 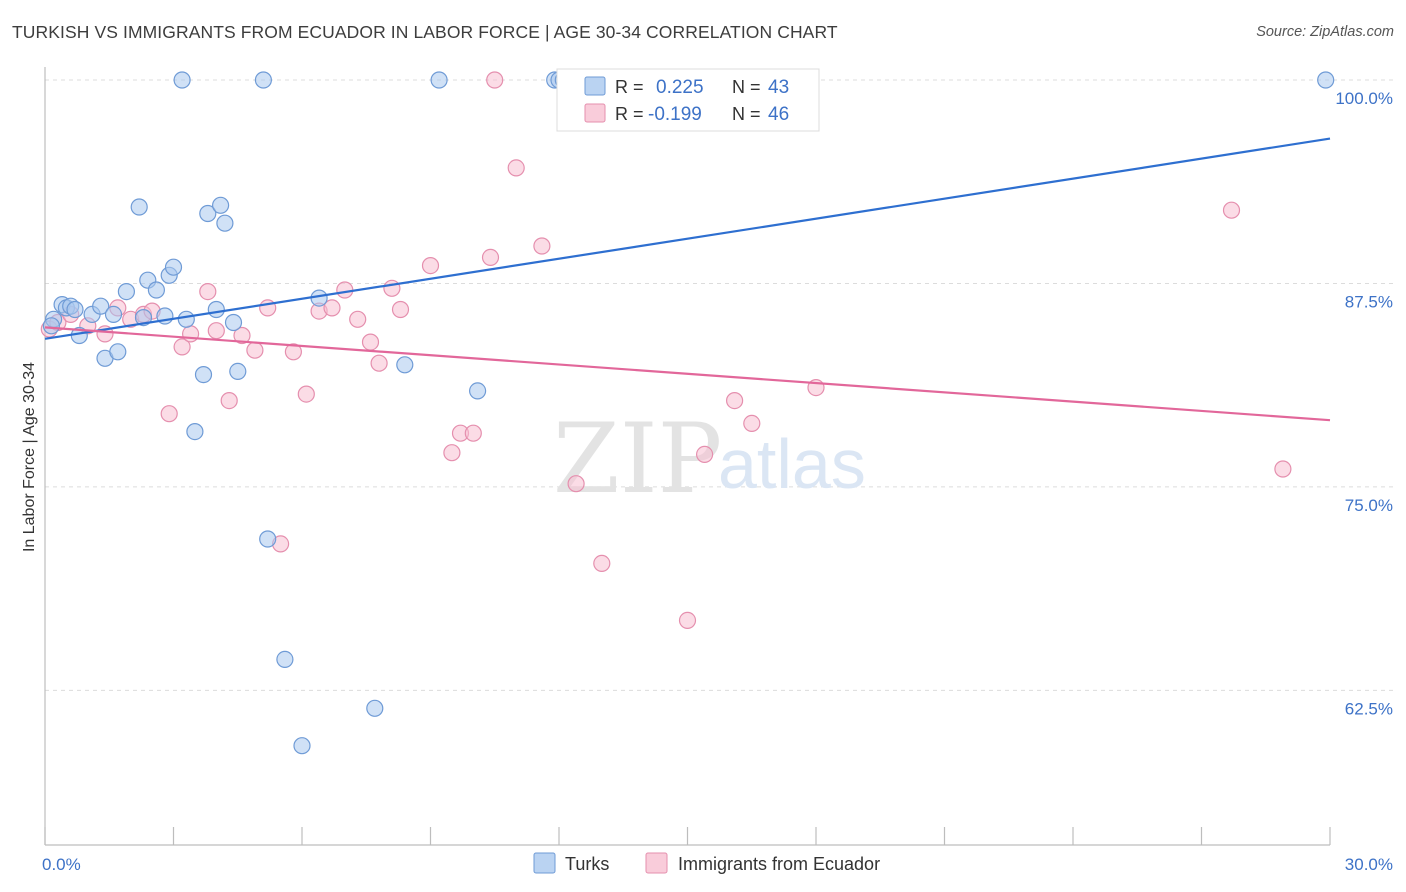 What do you see at coordinates (29, 457) in the screenshot?
I see `y-axis-label: In Labor Force | Age 30-34` at bounding box center [29, 457].